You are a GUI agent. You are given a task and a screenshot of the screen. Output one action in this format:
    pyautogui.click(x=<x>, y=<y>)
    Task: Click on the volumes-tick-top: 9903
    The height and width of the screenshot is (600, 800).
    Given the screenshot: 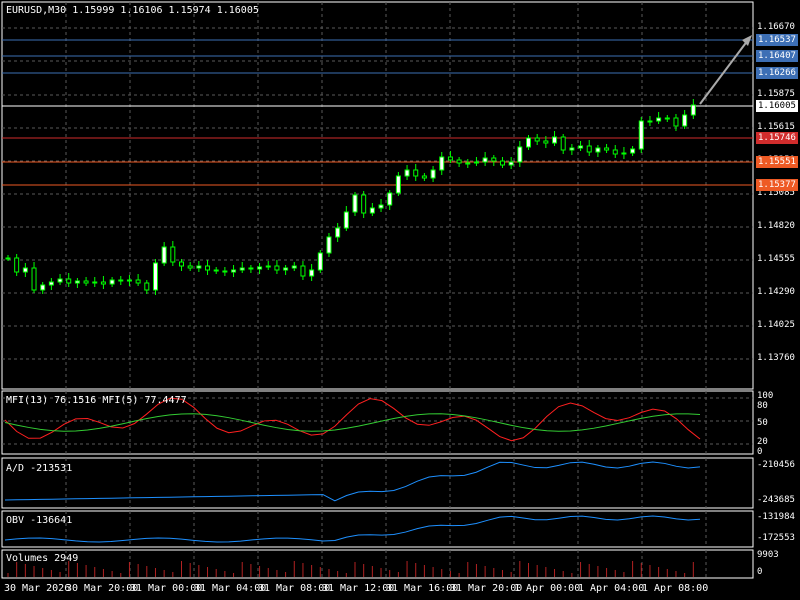 What is the action you would take?
    pyautogui.click(x=768, y=555)
    